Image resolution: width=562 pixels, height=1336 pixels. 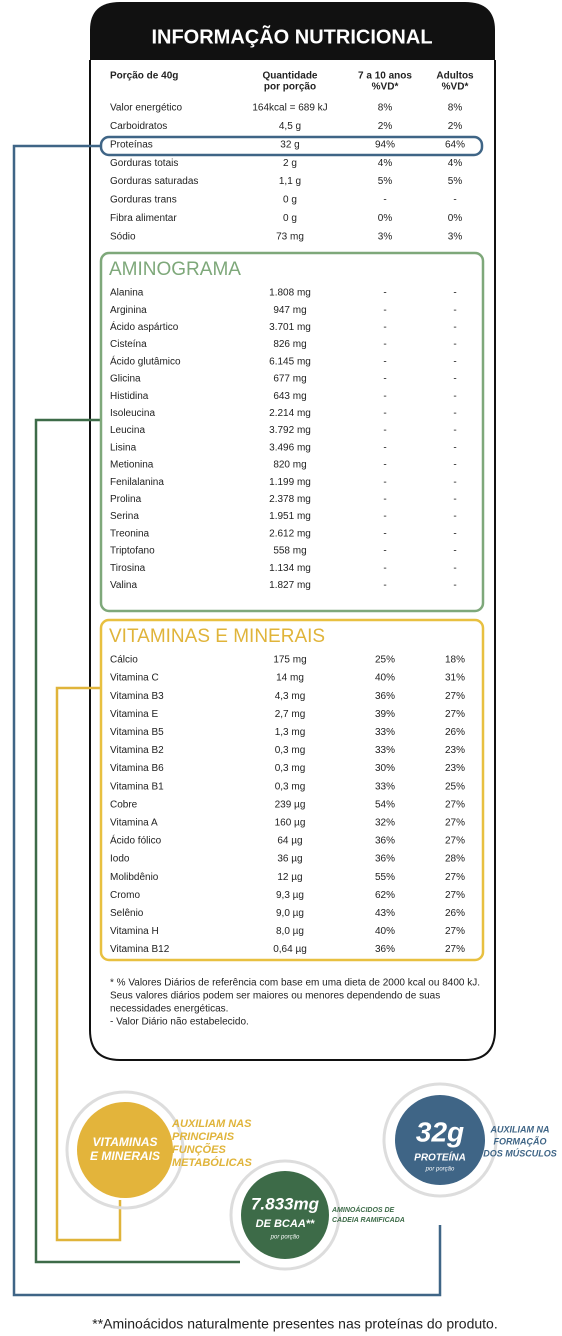 What do you see at coordinates (285, 1238) in the screenshot?
I see `badge-text: por porção` at bounding box center [285, 1238].